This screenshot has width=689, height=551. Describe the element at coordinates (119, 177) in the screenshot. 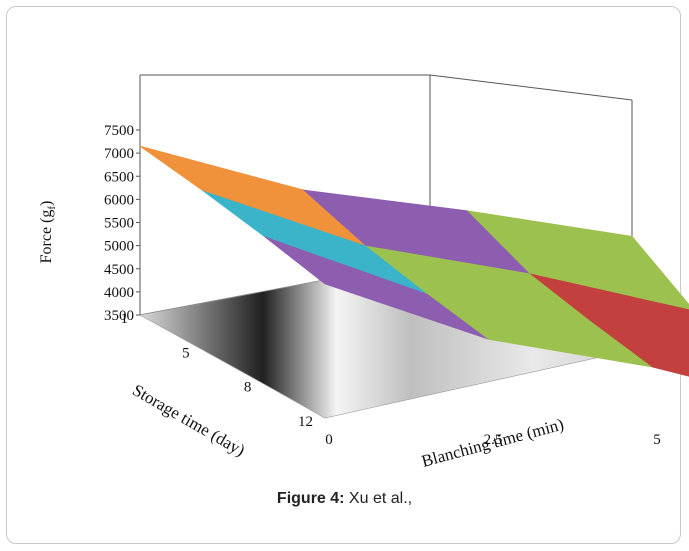

I see `z-tick-label: 6500` at that location.